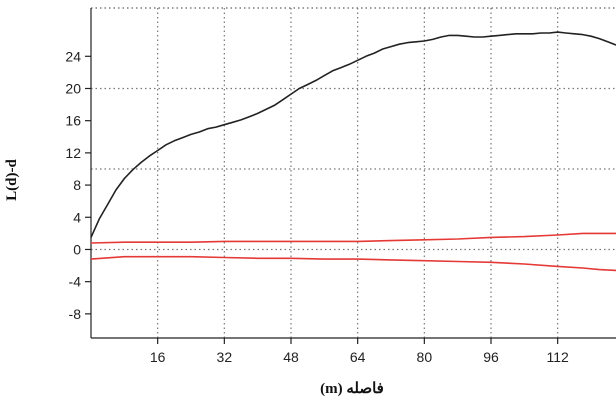 The height and width of the screenshot is (405, 616). I want to click on y-tick-label: -8, so click(75, 314).